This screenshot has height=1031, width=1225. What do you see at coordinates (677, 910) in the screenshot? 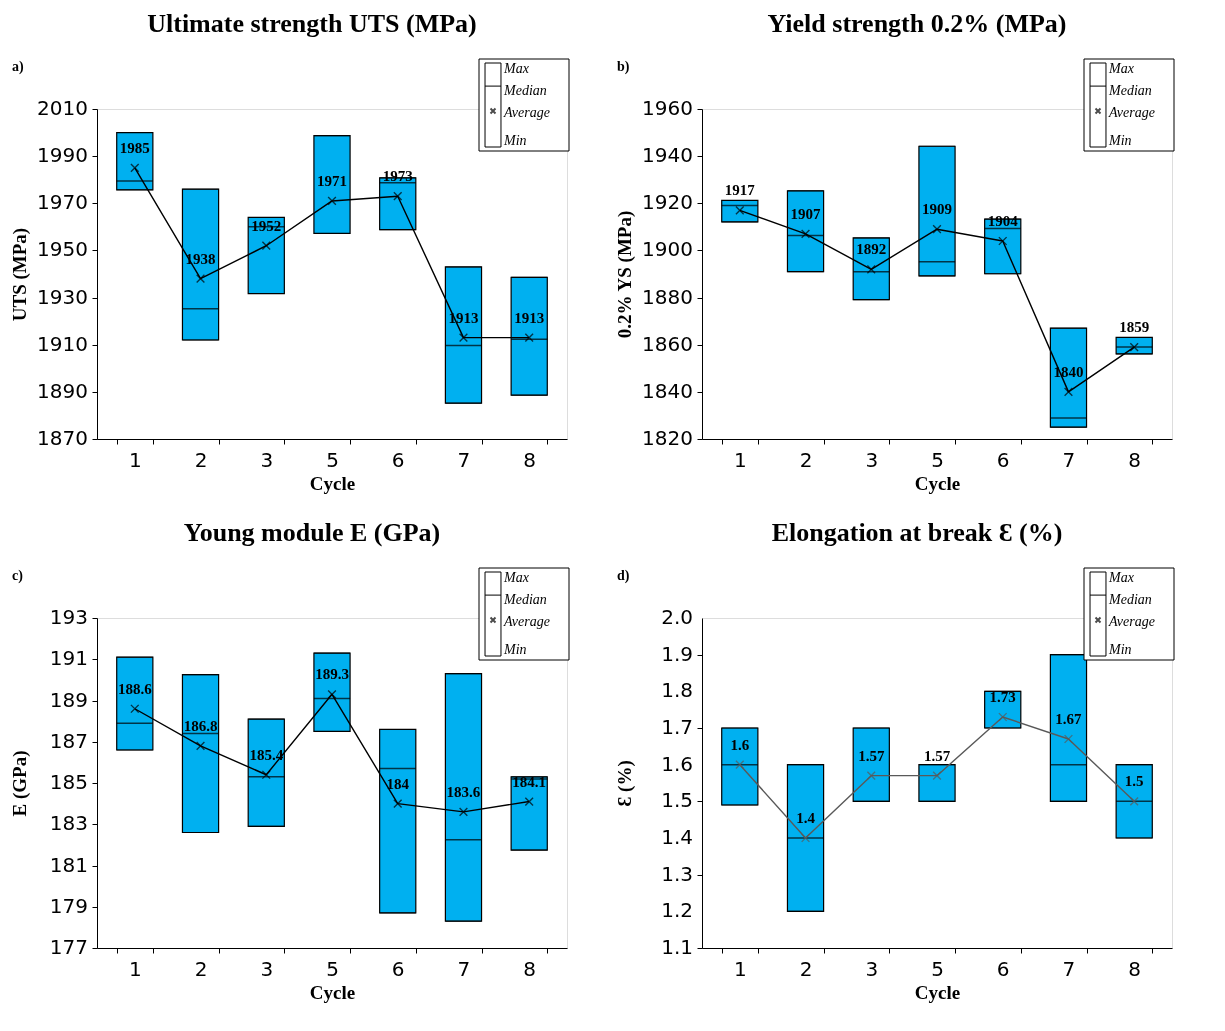
I see `y-tick-label: 1.2` at bounding box center [677, 910].